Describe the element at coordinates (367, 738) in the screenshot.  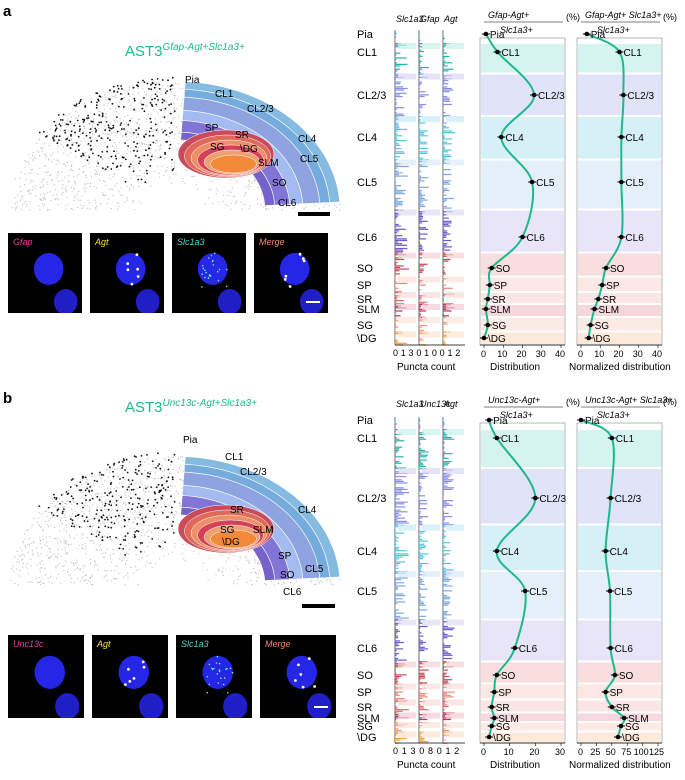
I see `layer-label: \DG` at that location.